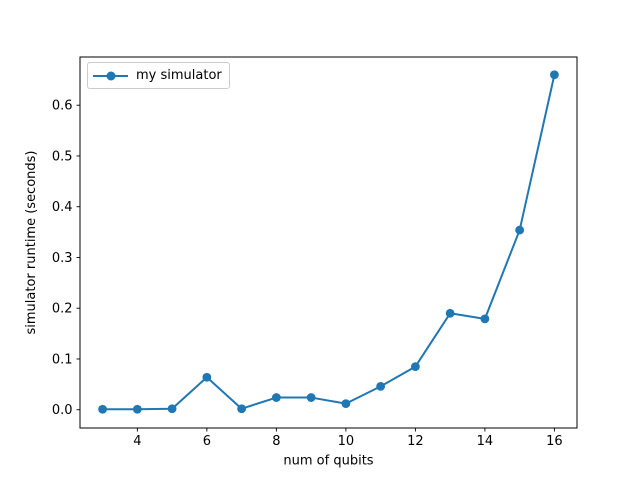  What do you see at coordinates (137, 441) in the screenshot?
I see `x-tick-label: 4` at bounding box center [137, 441].